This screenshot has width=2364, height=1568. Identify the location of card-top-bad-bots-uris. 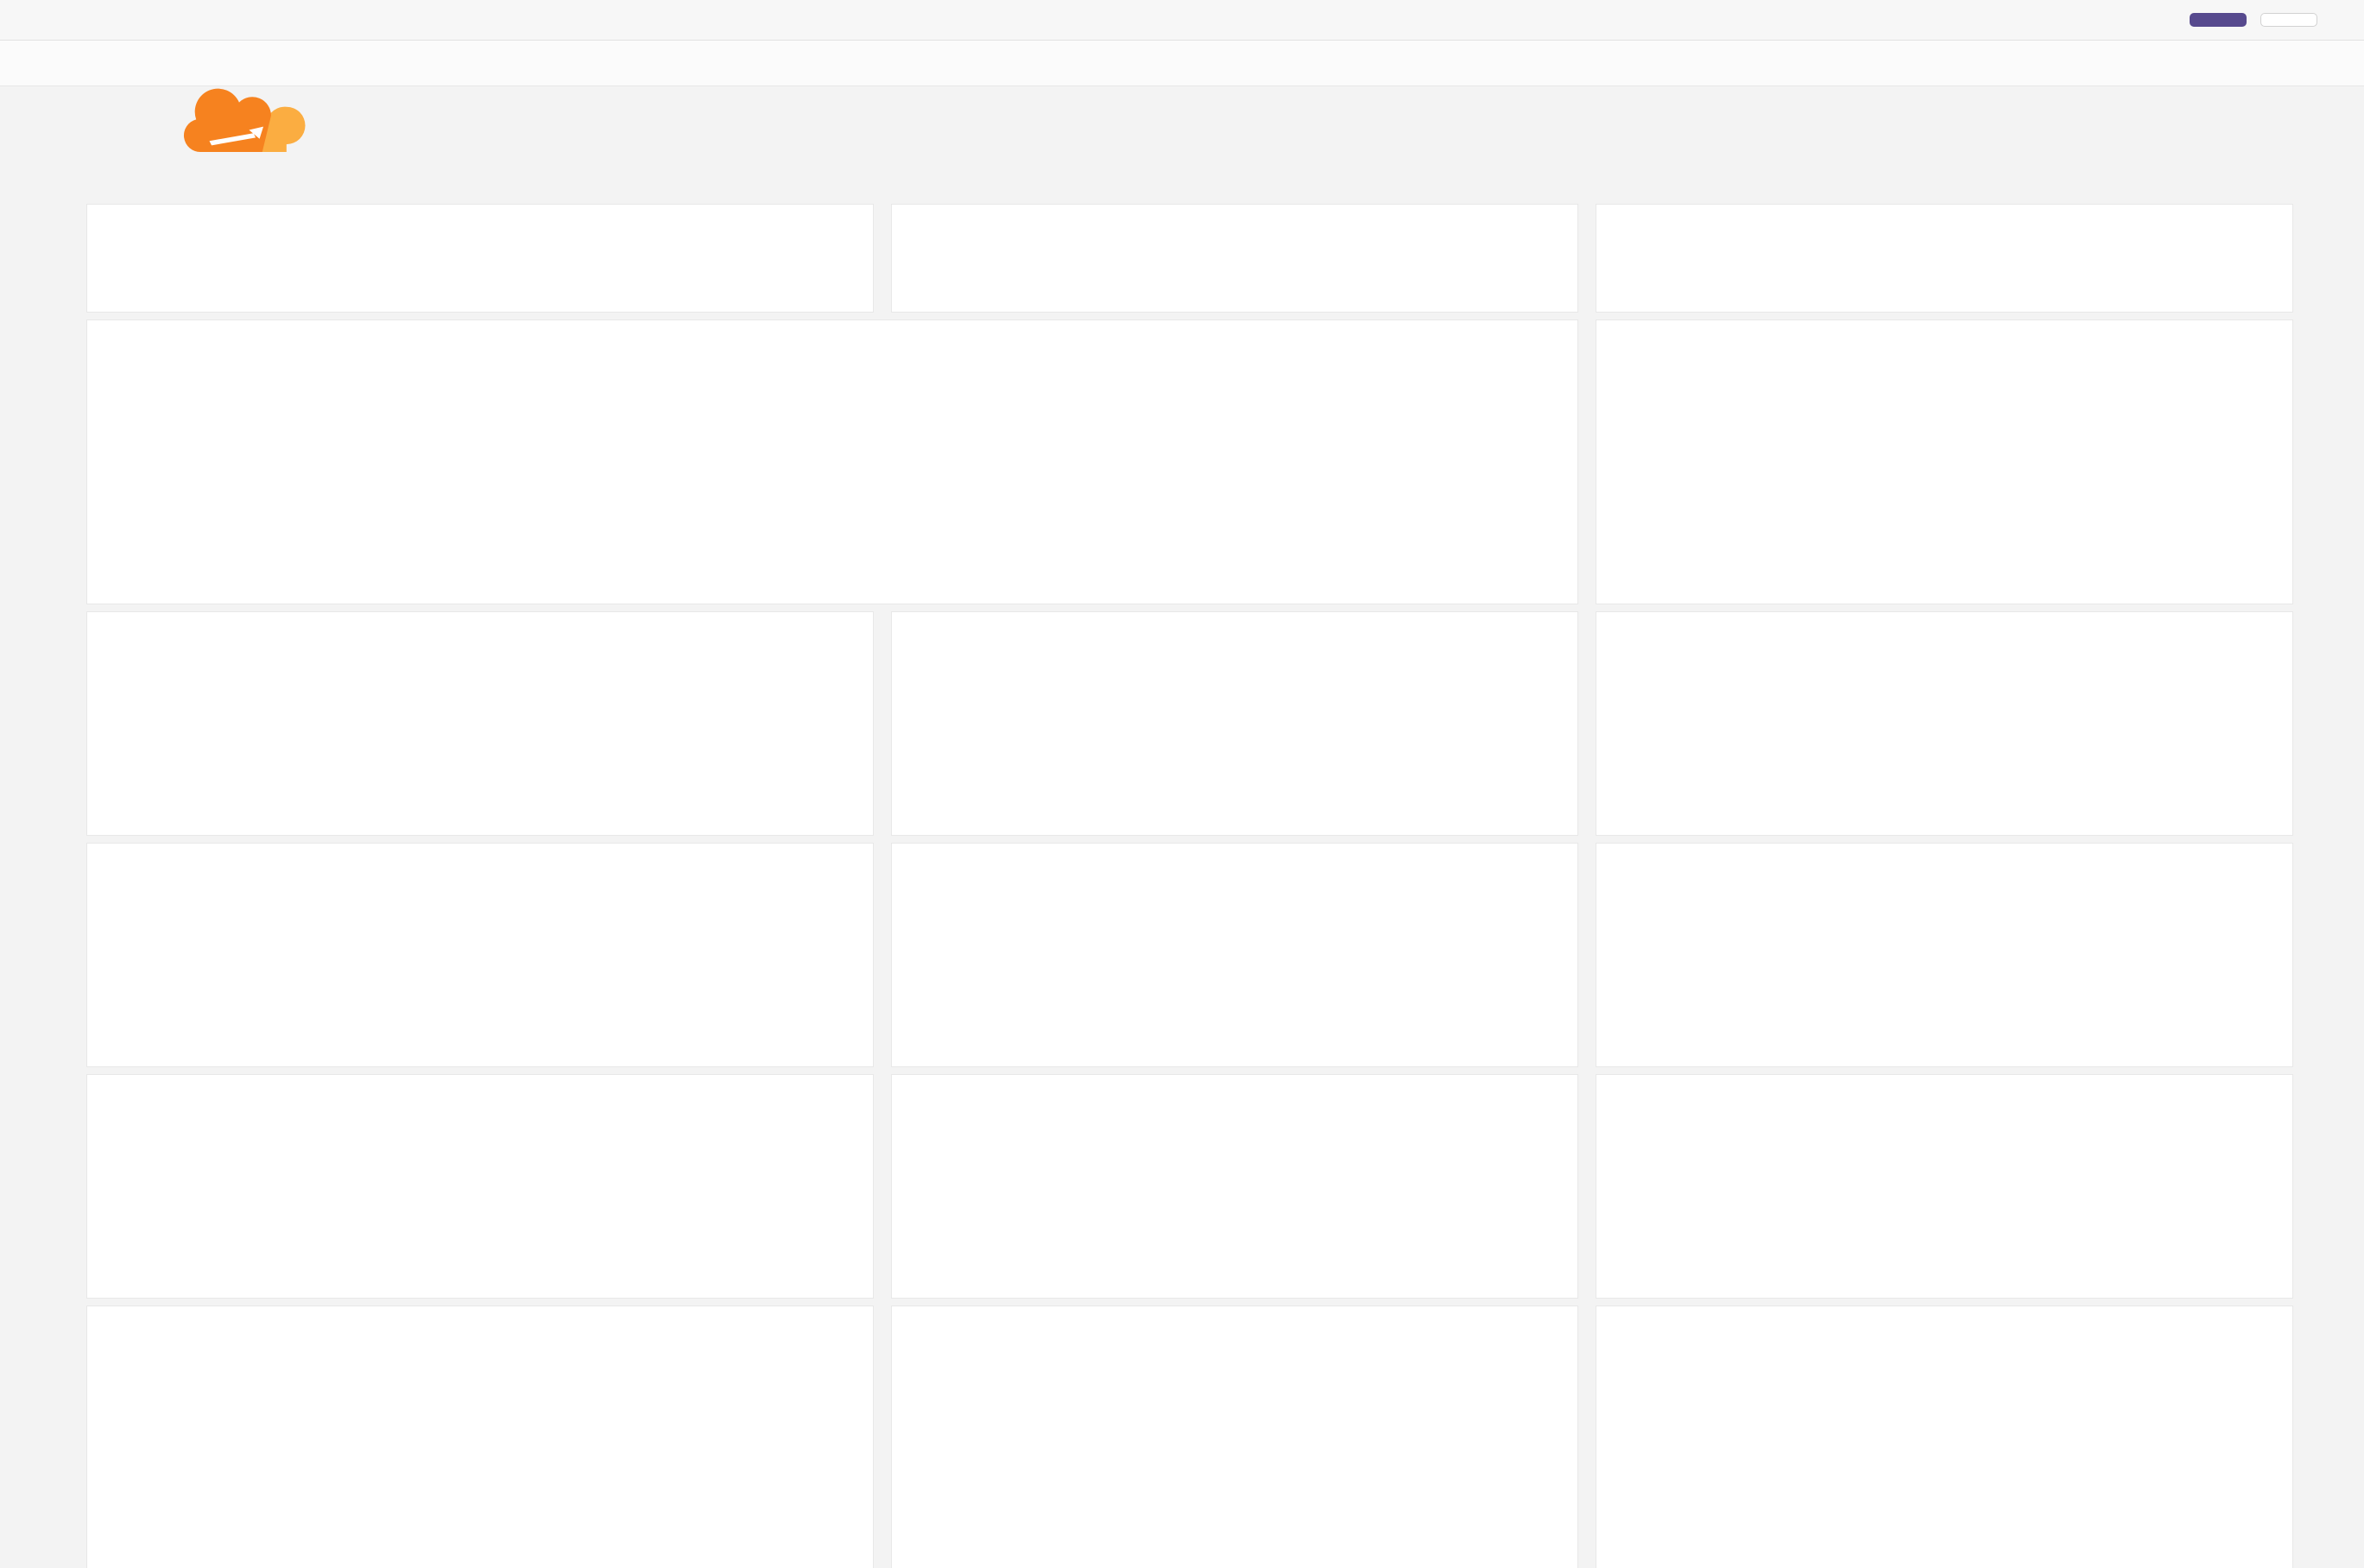
(1945, 955).